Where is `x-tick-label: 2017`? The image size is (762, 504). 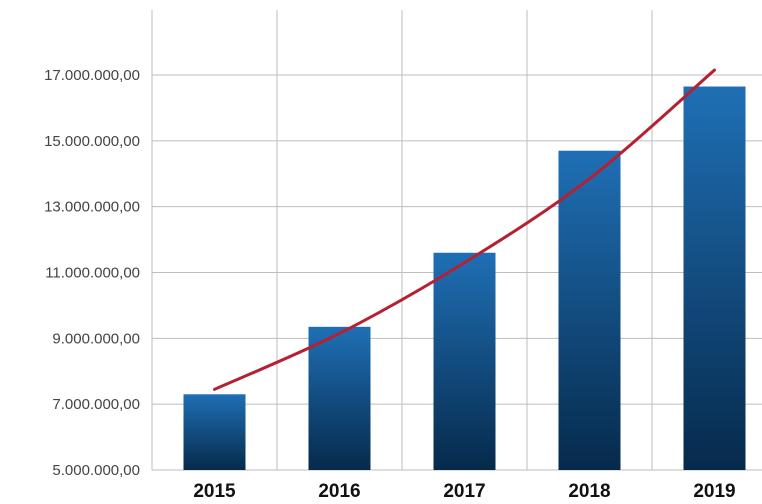
x-tick-label: 2017 is located at coordinates (464, 491).